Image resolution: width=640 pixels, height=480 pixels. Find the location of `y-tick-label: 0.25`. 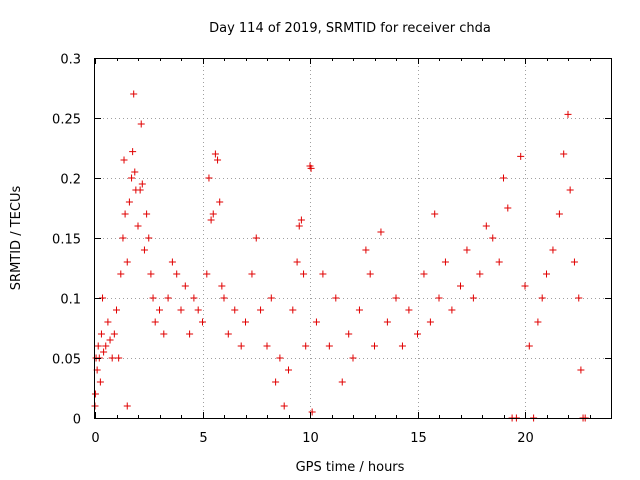

y-tick-label: 0.25 is located at coordinates (66, 120).